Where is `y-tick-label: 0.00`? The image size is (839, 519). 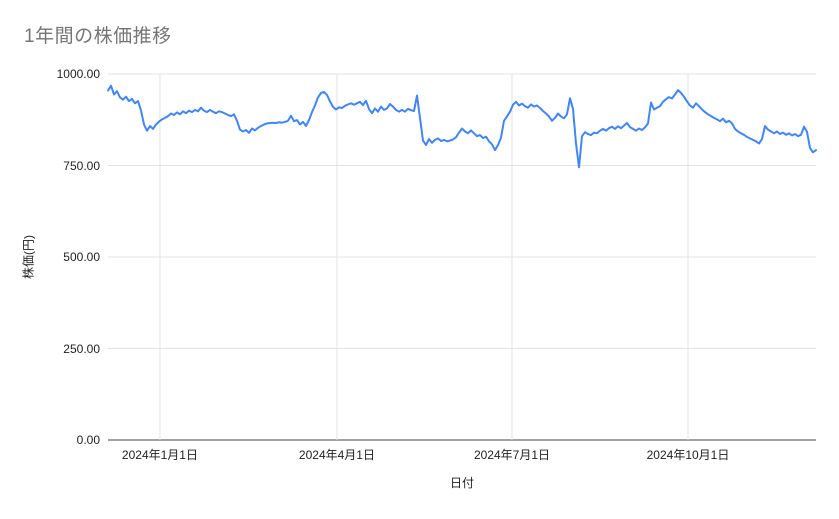
y-tick-label: 0.00 is located at coordinates (88, 440).